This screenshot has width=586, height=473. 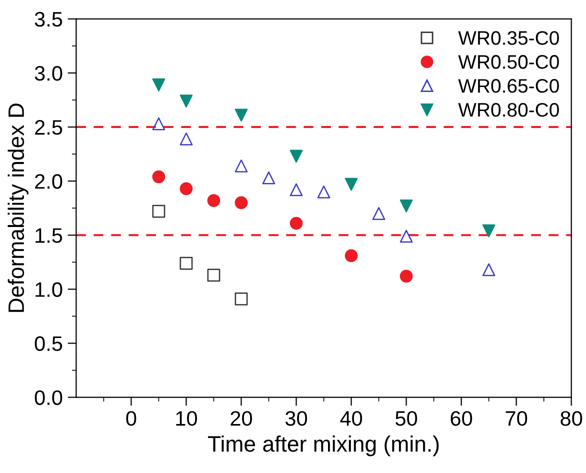 What do you see at coordinates (48, 73) in the screenshot?
I see `y-tick-label: 3.0` at bounding box center [48, 73].